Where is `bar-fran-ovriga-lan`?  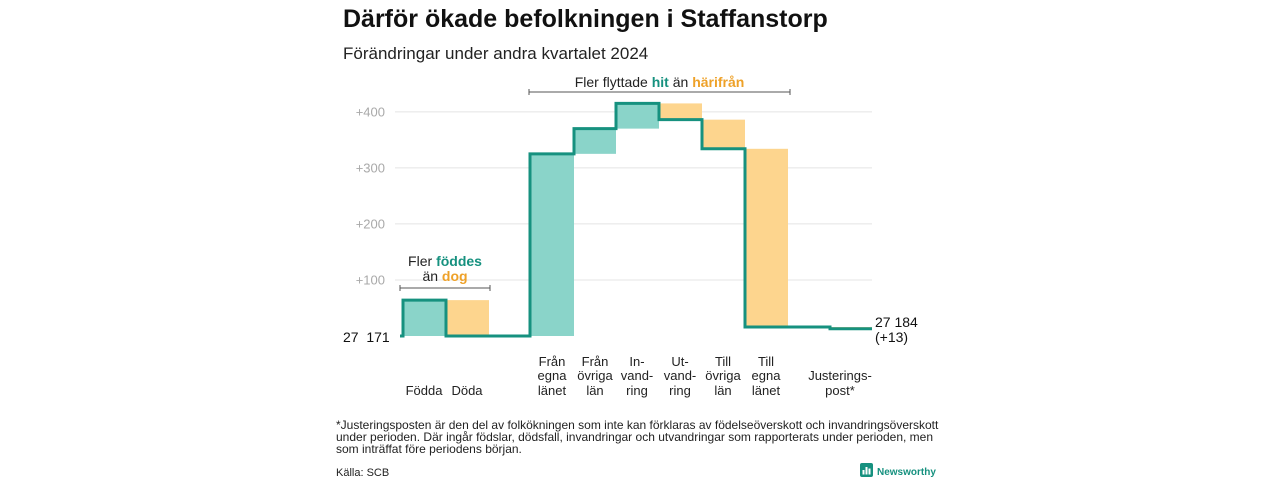
bar-fran-ovriga-lan is located at coordinates (595, 141).